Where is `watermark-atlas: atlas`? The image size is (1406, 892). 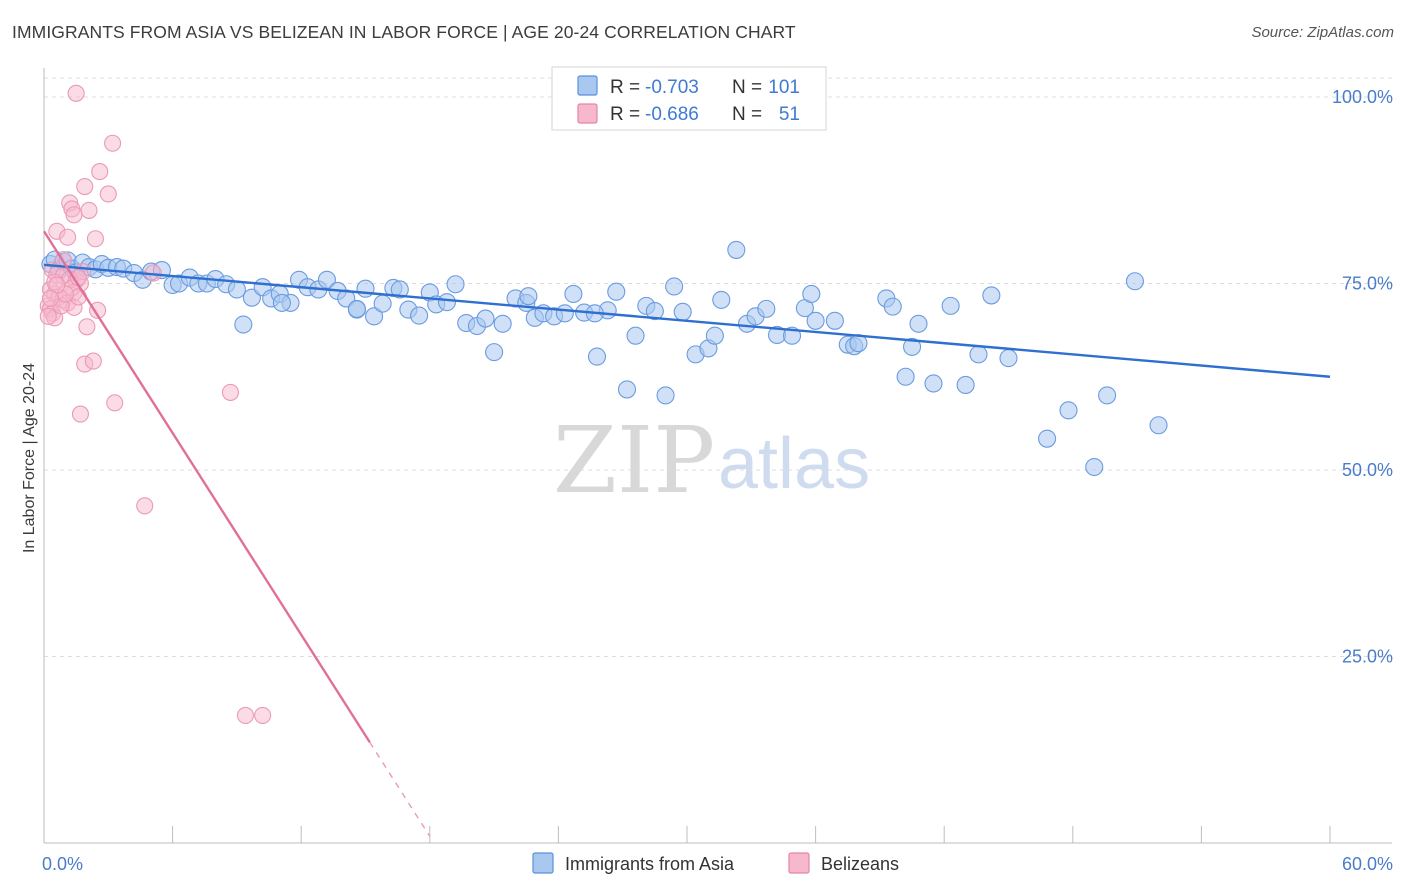 watermark-atlas: atlas is located at coordinates (794, 464).